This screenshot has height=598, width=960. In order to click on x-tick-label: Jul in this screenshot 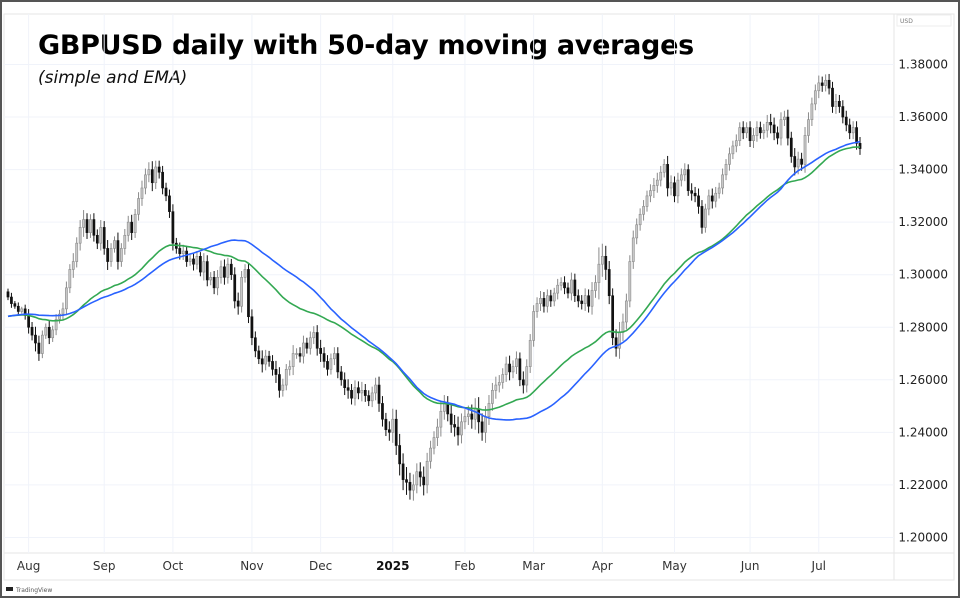, I will do `click(818, 566)`.